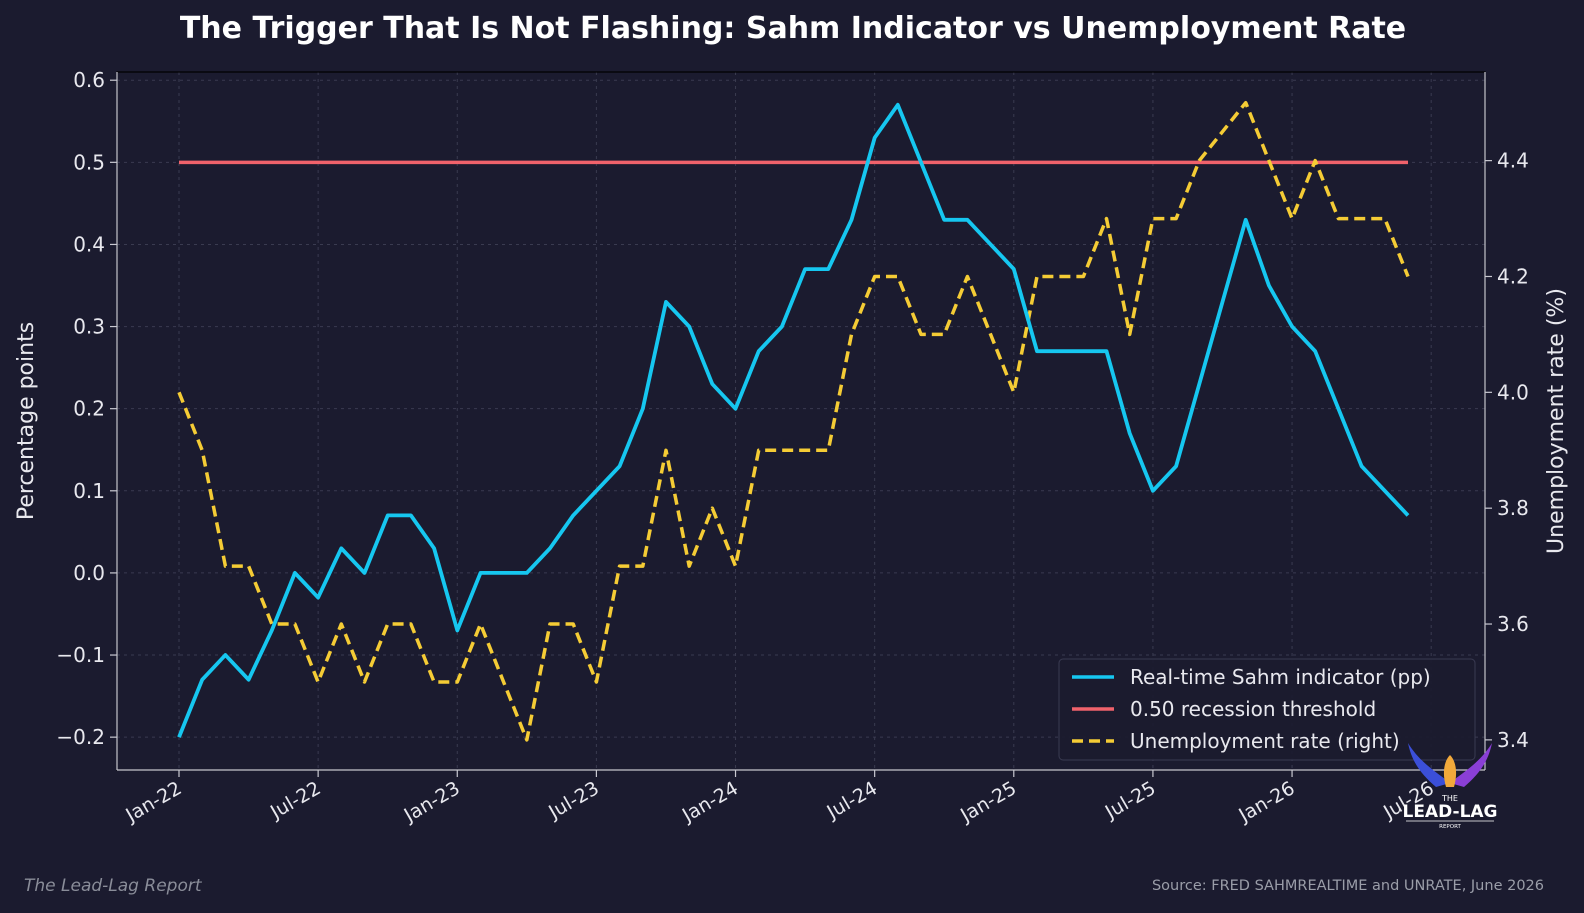  What do you see at coordinates (1280, 677) in the screenshot?
I see `legend-label-sahm: Real-time Sahm indicator (pp)` at bounding box center [1280, 677].